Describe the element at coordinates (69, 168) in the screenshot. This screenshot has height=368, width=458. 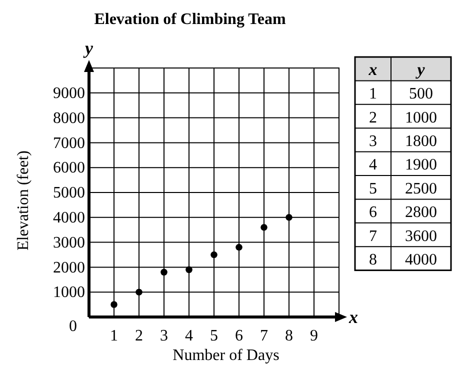
I see `y-tick-label: 6000` at that location.